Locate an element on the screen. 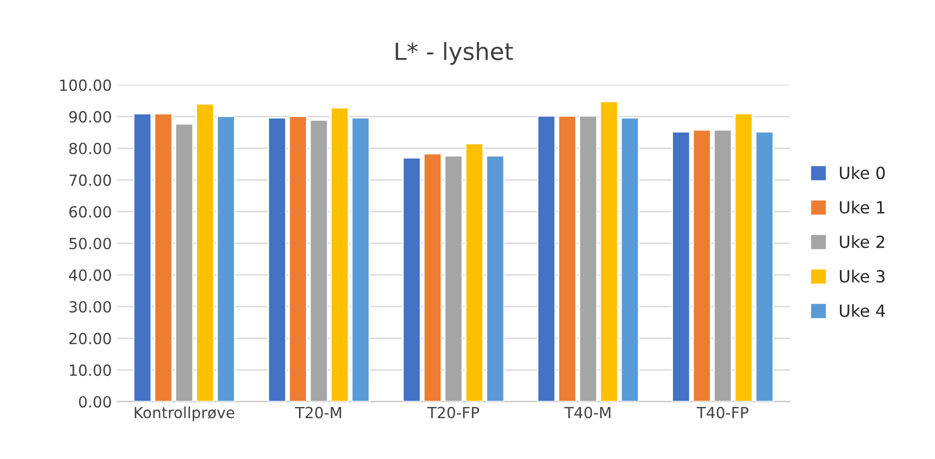  y-tick-label: 30.00 is located at coordinates (90, 307).